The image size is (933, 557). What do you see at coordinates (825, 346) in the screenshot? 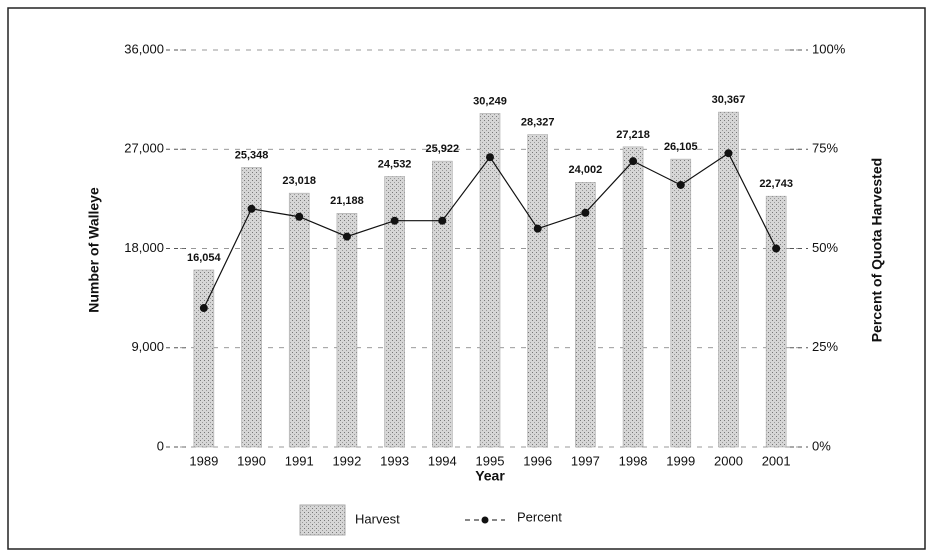
I see `y2-tick-label: 25%` at bounding box center [825, 346].